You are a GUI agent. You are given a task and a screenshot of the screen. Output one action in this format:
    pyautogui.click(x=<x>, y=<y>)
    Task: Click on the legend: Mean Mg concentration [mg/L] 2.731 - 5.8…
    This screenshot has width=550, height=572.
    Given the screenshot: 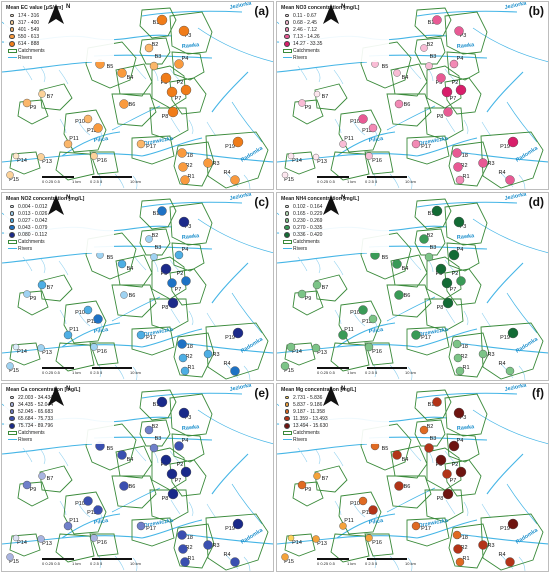 What is the action you would take?
    pyautogui.click(x=334, y=415)
    